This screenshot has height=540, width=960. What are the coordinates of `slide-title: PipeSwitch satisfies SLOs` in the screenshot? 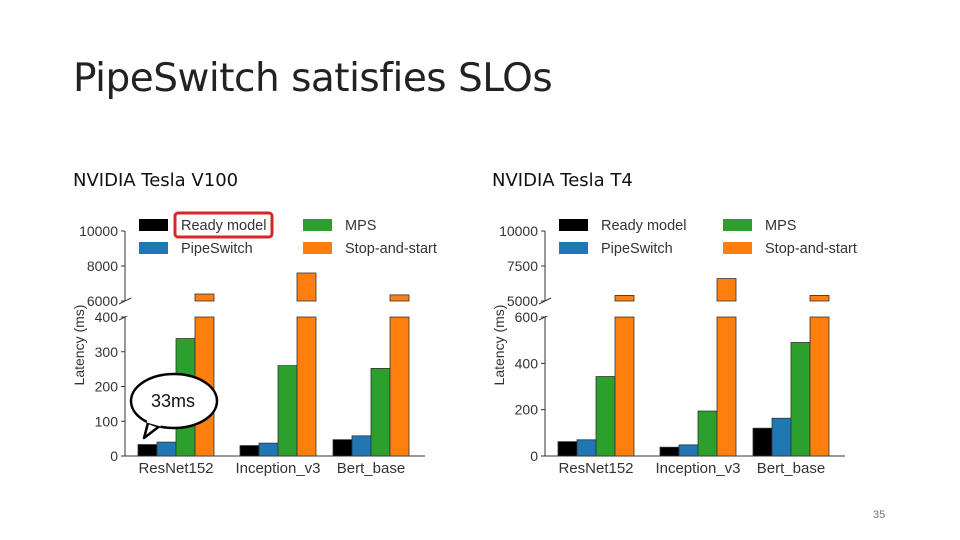 It's located at (313, 78).